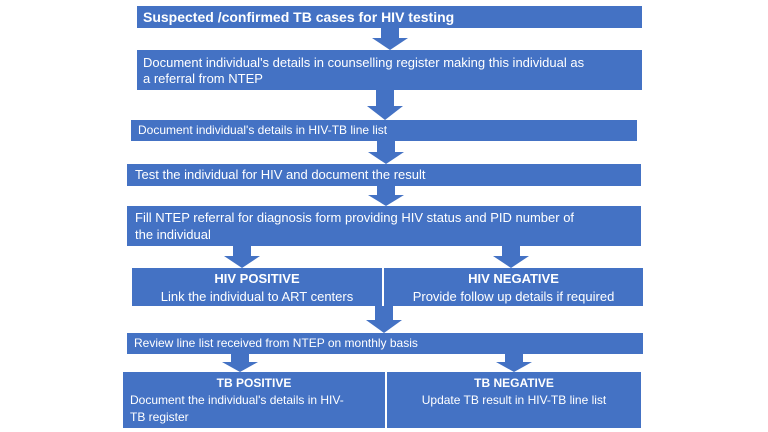 Image resolution: width=768 pixels, height=432 pixels. I want to click on box-referral-line2: the individual, so click(173, 234).